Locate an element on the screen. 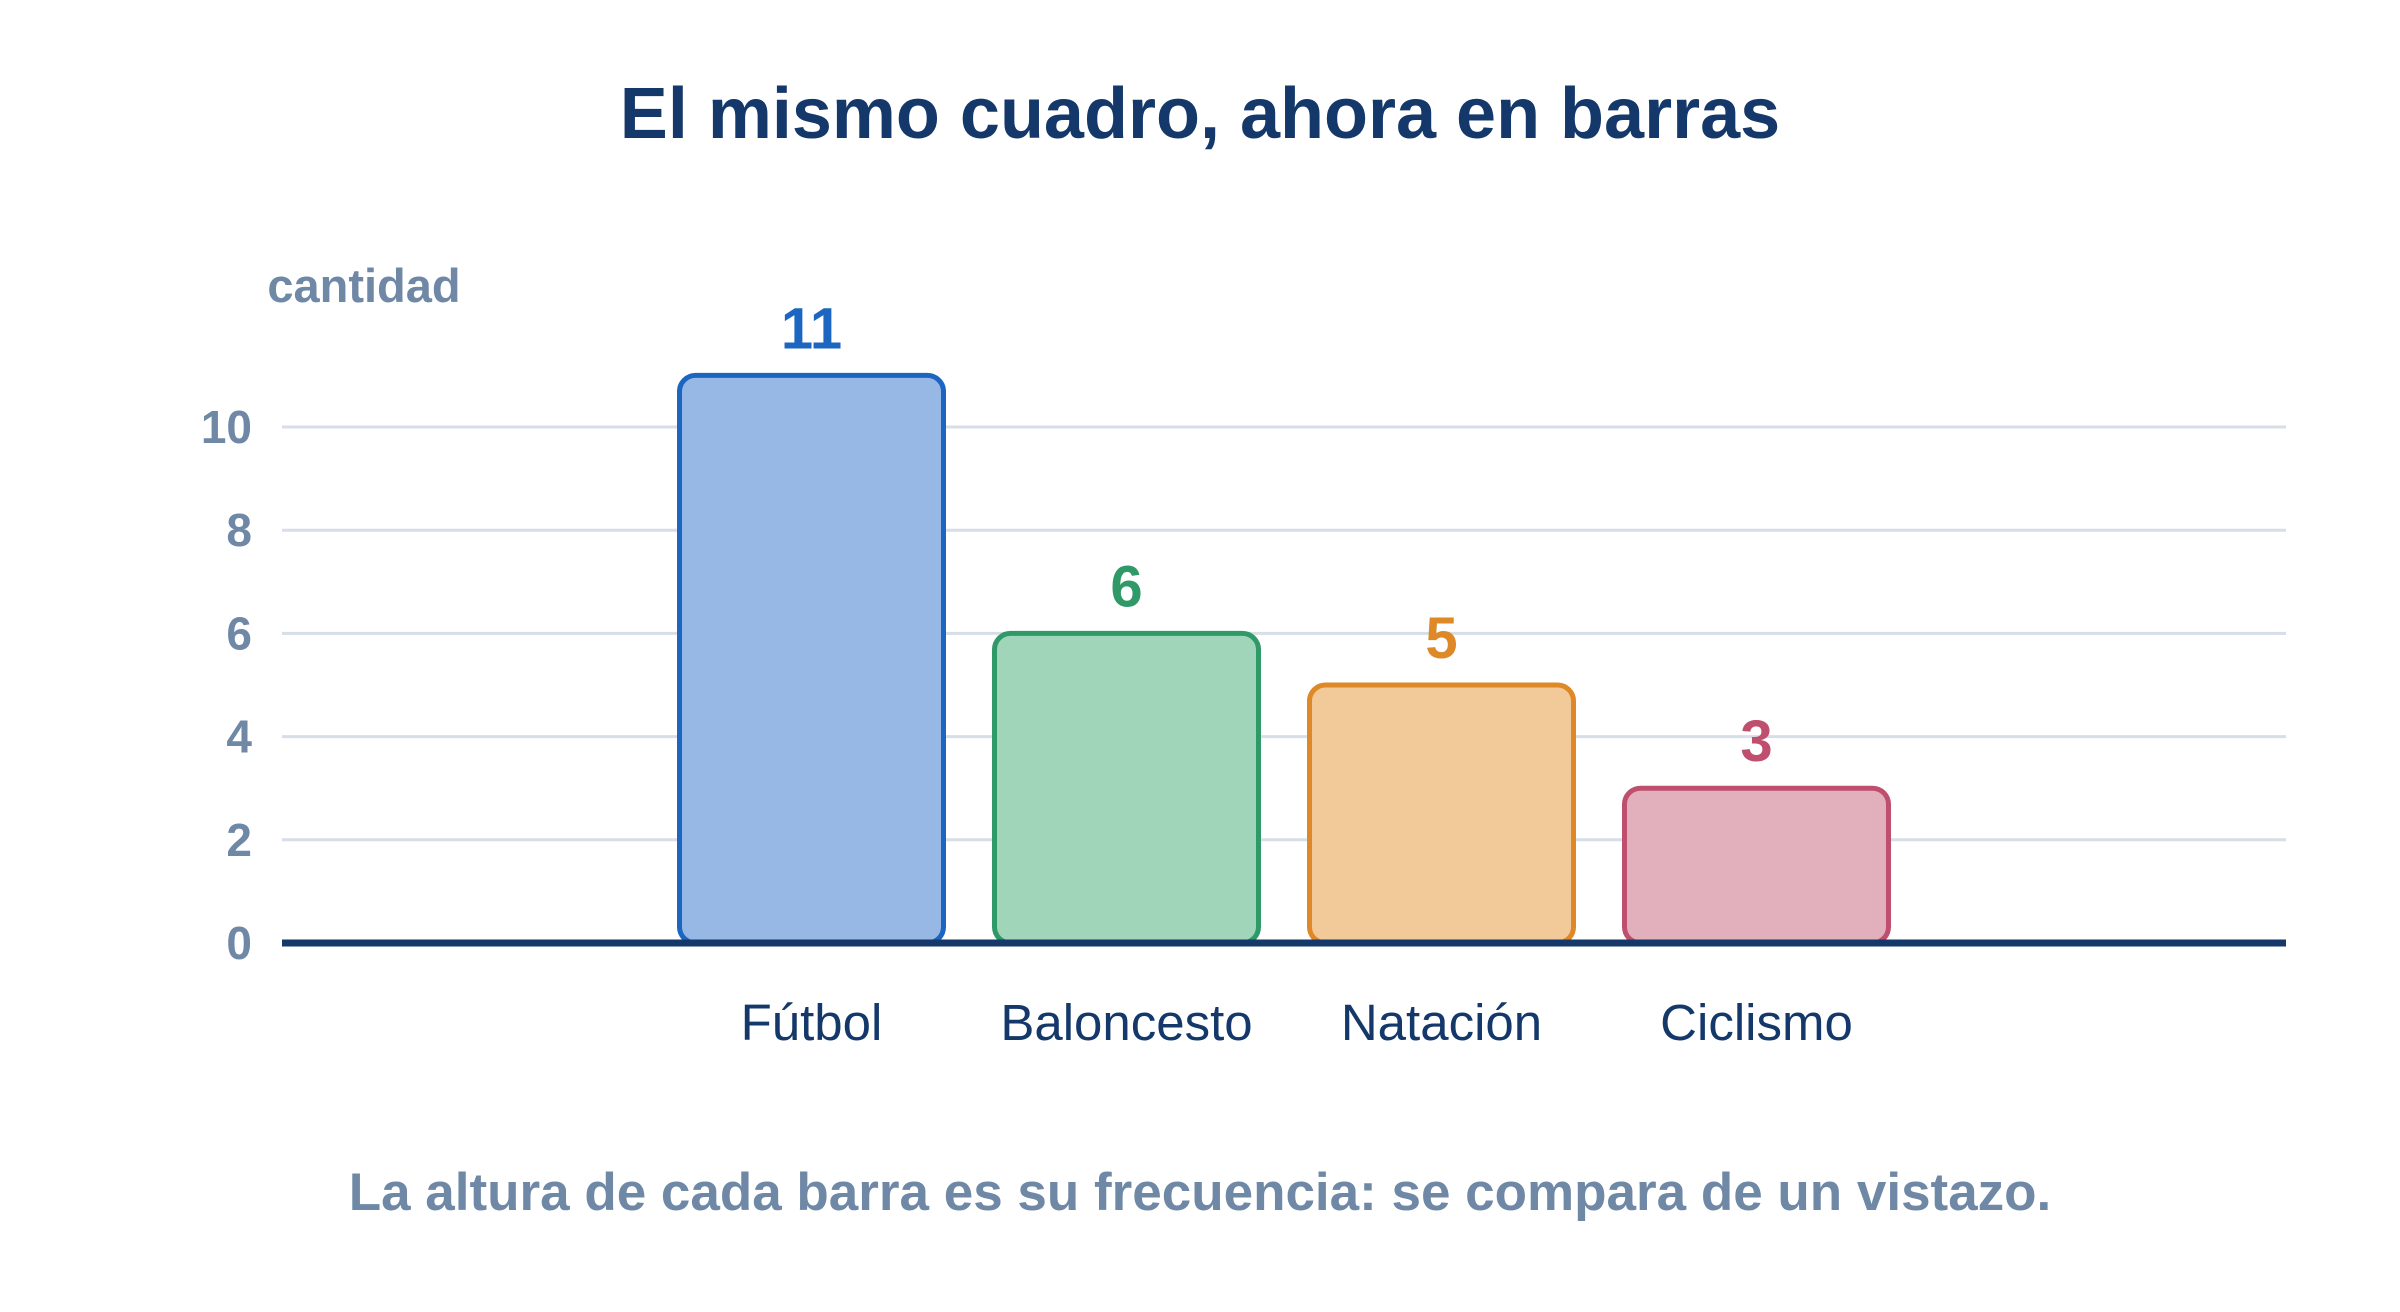 This screenshot has width=2400, height=1312. bar-futbol is located at coordinates (811, 659).